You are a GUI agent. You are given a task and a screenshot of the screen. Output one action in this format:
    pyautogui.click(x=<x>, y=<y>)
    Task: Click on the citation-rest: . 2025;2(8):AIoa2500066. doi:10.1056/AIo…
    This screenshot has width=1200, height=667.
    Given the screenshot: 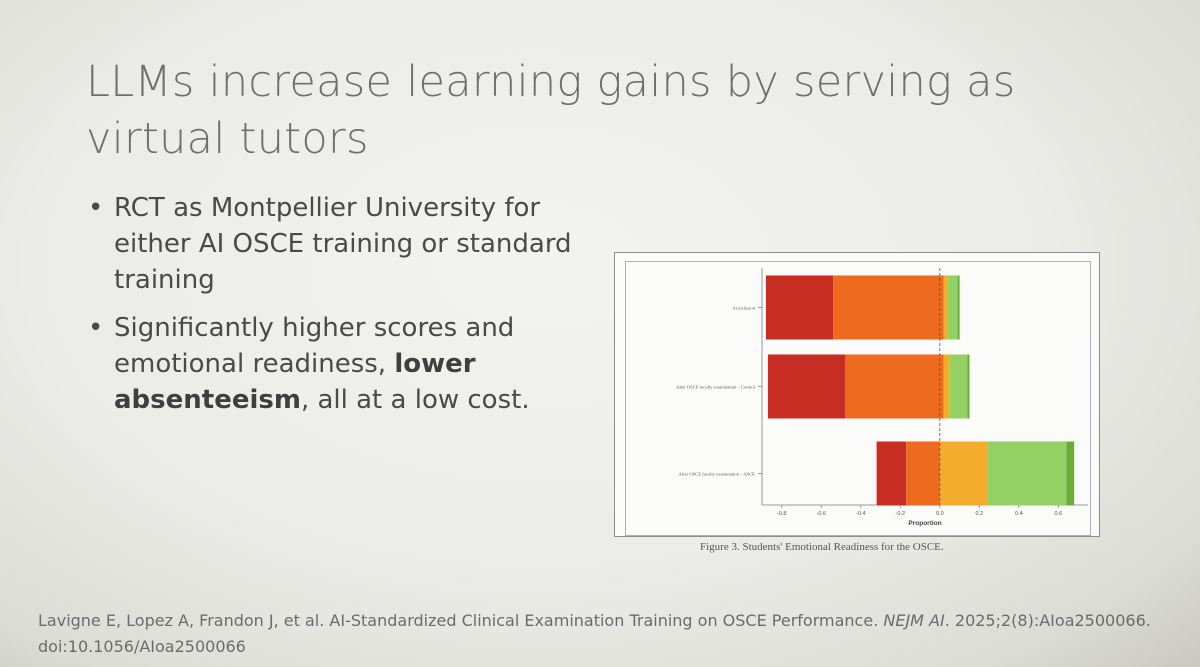 What is the action you would take?
    pyautogui.click(x=594, y=633)
    